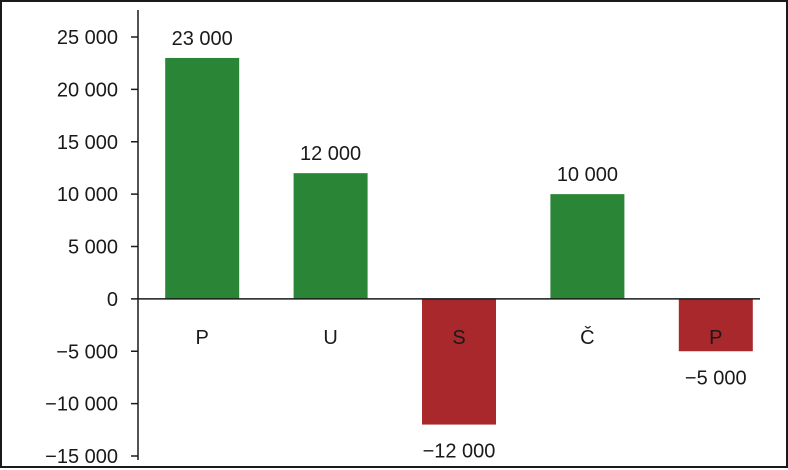 The image size is (788, 470). What do you see at coordinates (587, 337) in the screenshot?
I see `category-label: Č` at bounding box center [587, 337].